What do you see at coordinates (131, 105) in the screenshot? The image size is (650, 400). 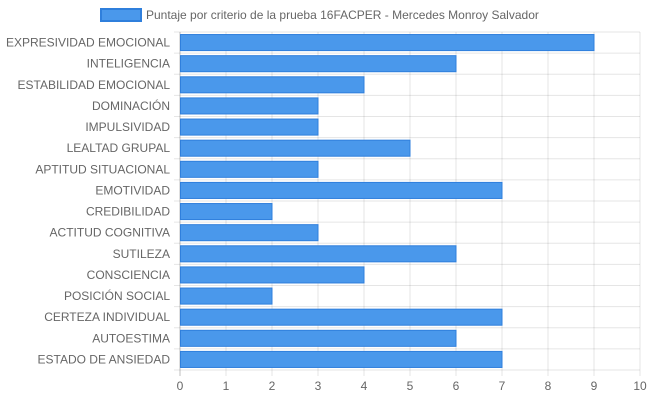 I see `category-label: DOMINACIÓN` at bounding box center [131, 105].